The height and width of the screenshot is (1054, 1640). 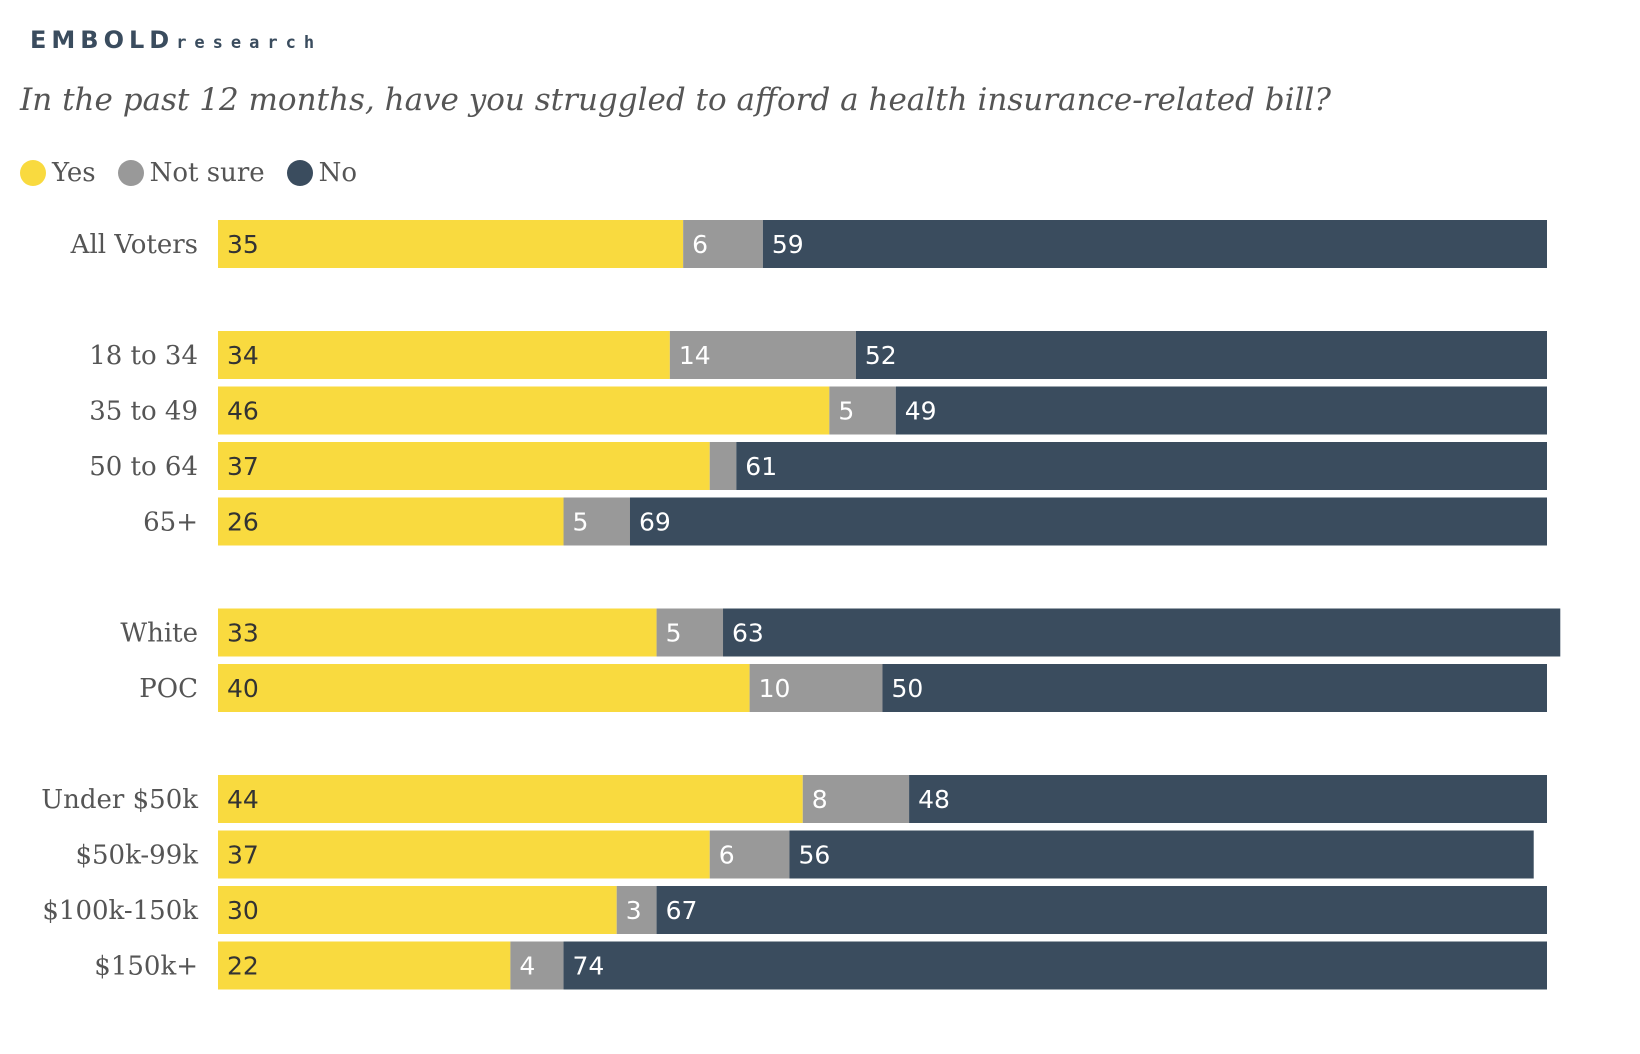 I want to click on bar-segment-not-sure-100k-150k, so click(x=636, y=910).